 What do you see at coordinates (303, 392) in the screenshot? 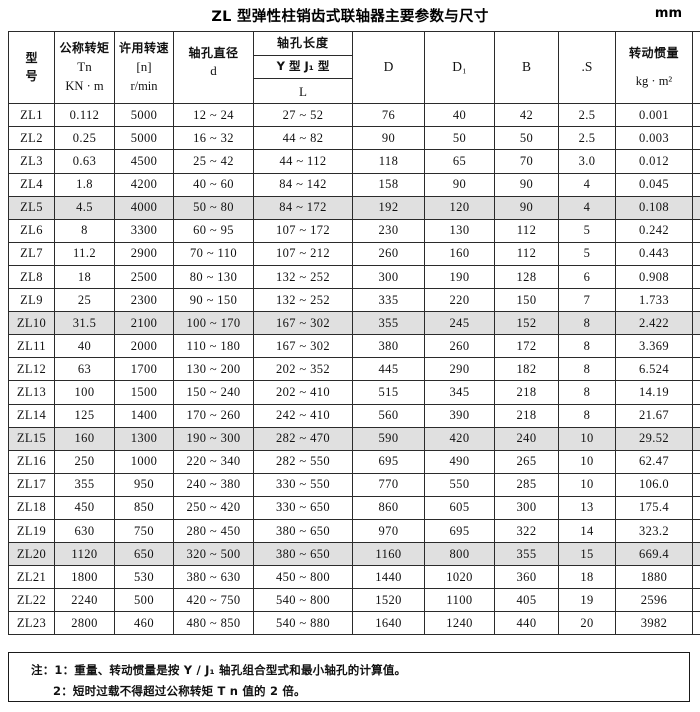
I see `cell-bore-length: 202 ~ 410` at bounding box center [303, 392].